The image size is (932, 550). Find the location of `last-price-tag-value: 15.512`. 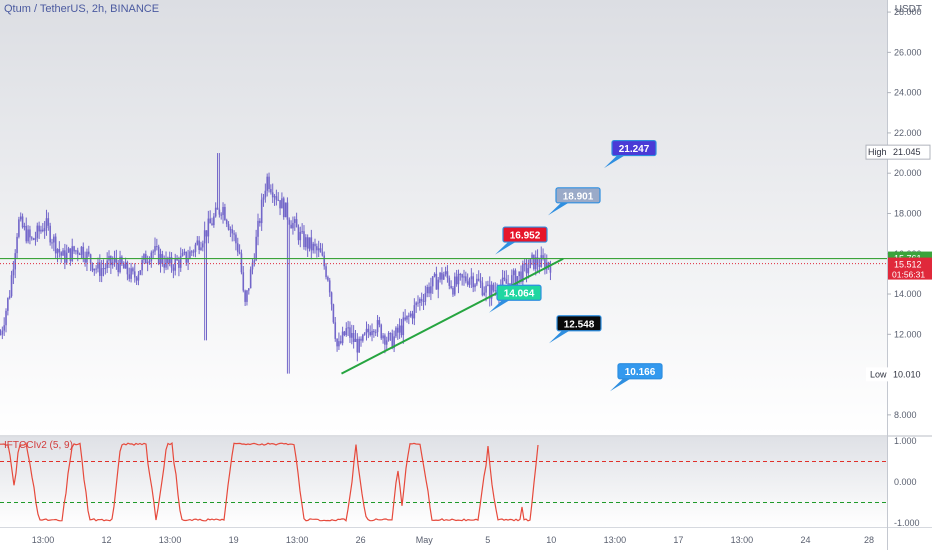

last-price-tag-value: 15.512 is located at coordinates (908, 265).